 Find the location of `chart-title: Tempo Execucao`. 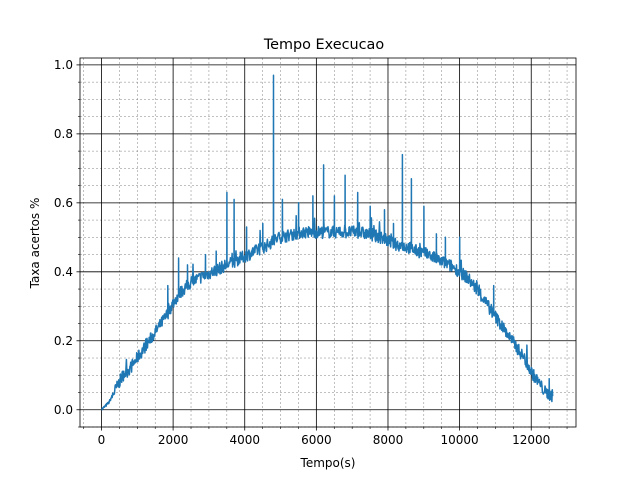

chart-title: Tempo Execucao is located at coordinates (324, 45).